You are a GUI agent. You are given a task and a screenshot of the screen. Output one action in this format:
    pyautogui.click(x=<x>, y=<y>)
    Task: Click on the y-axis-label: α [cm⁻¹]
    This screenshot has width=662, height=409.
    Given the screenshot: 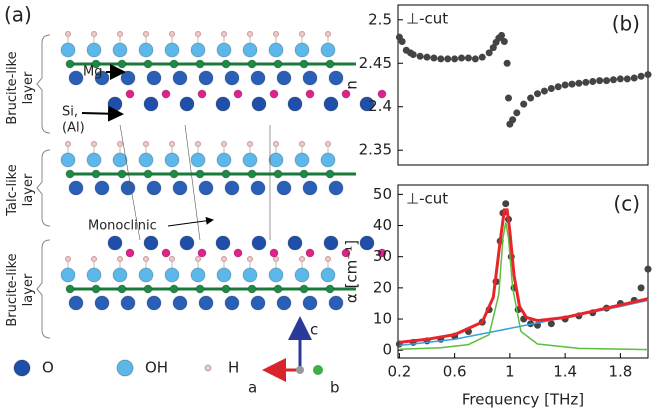 What is the action you would take?
    pyautogui.click(x=352, y=271)
    